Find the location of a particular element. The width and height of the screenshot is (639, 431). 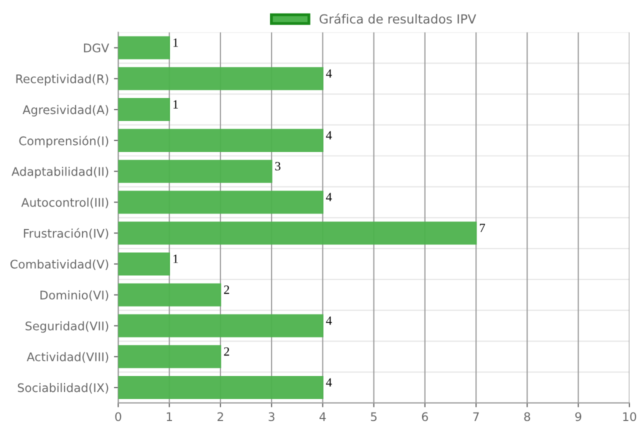

x-tick-label: 5 is located at coordinates (373, 417).